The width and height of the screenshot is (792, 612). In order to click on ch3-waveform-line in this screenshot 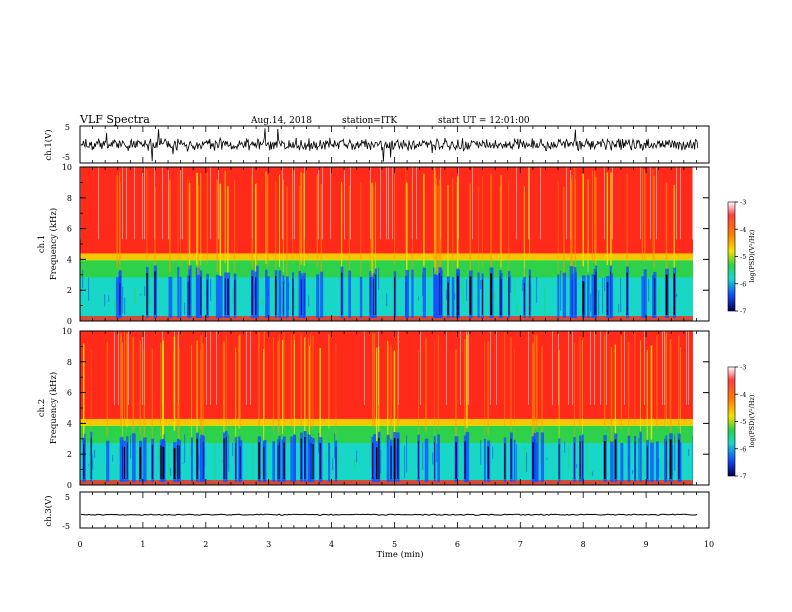, I will do `click(389, 514)`.